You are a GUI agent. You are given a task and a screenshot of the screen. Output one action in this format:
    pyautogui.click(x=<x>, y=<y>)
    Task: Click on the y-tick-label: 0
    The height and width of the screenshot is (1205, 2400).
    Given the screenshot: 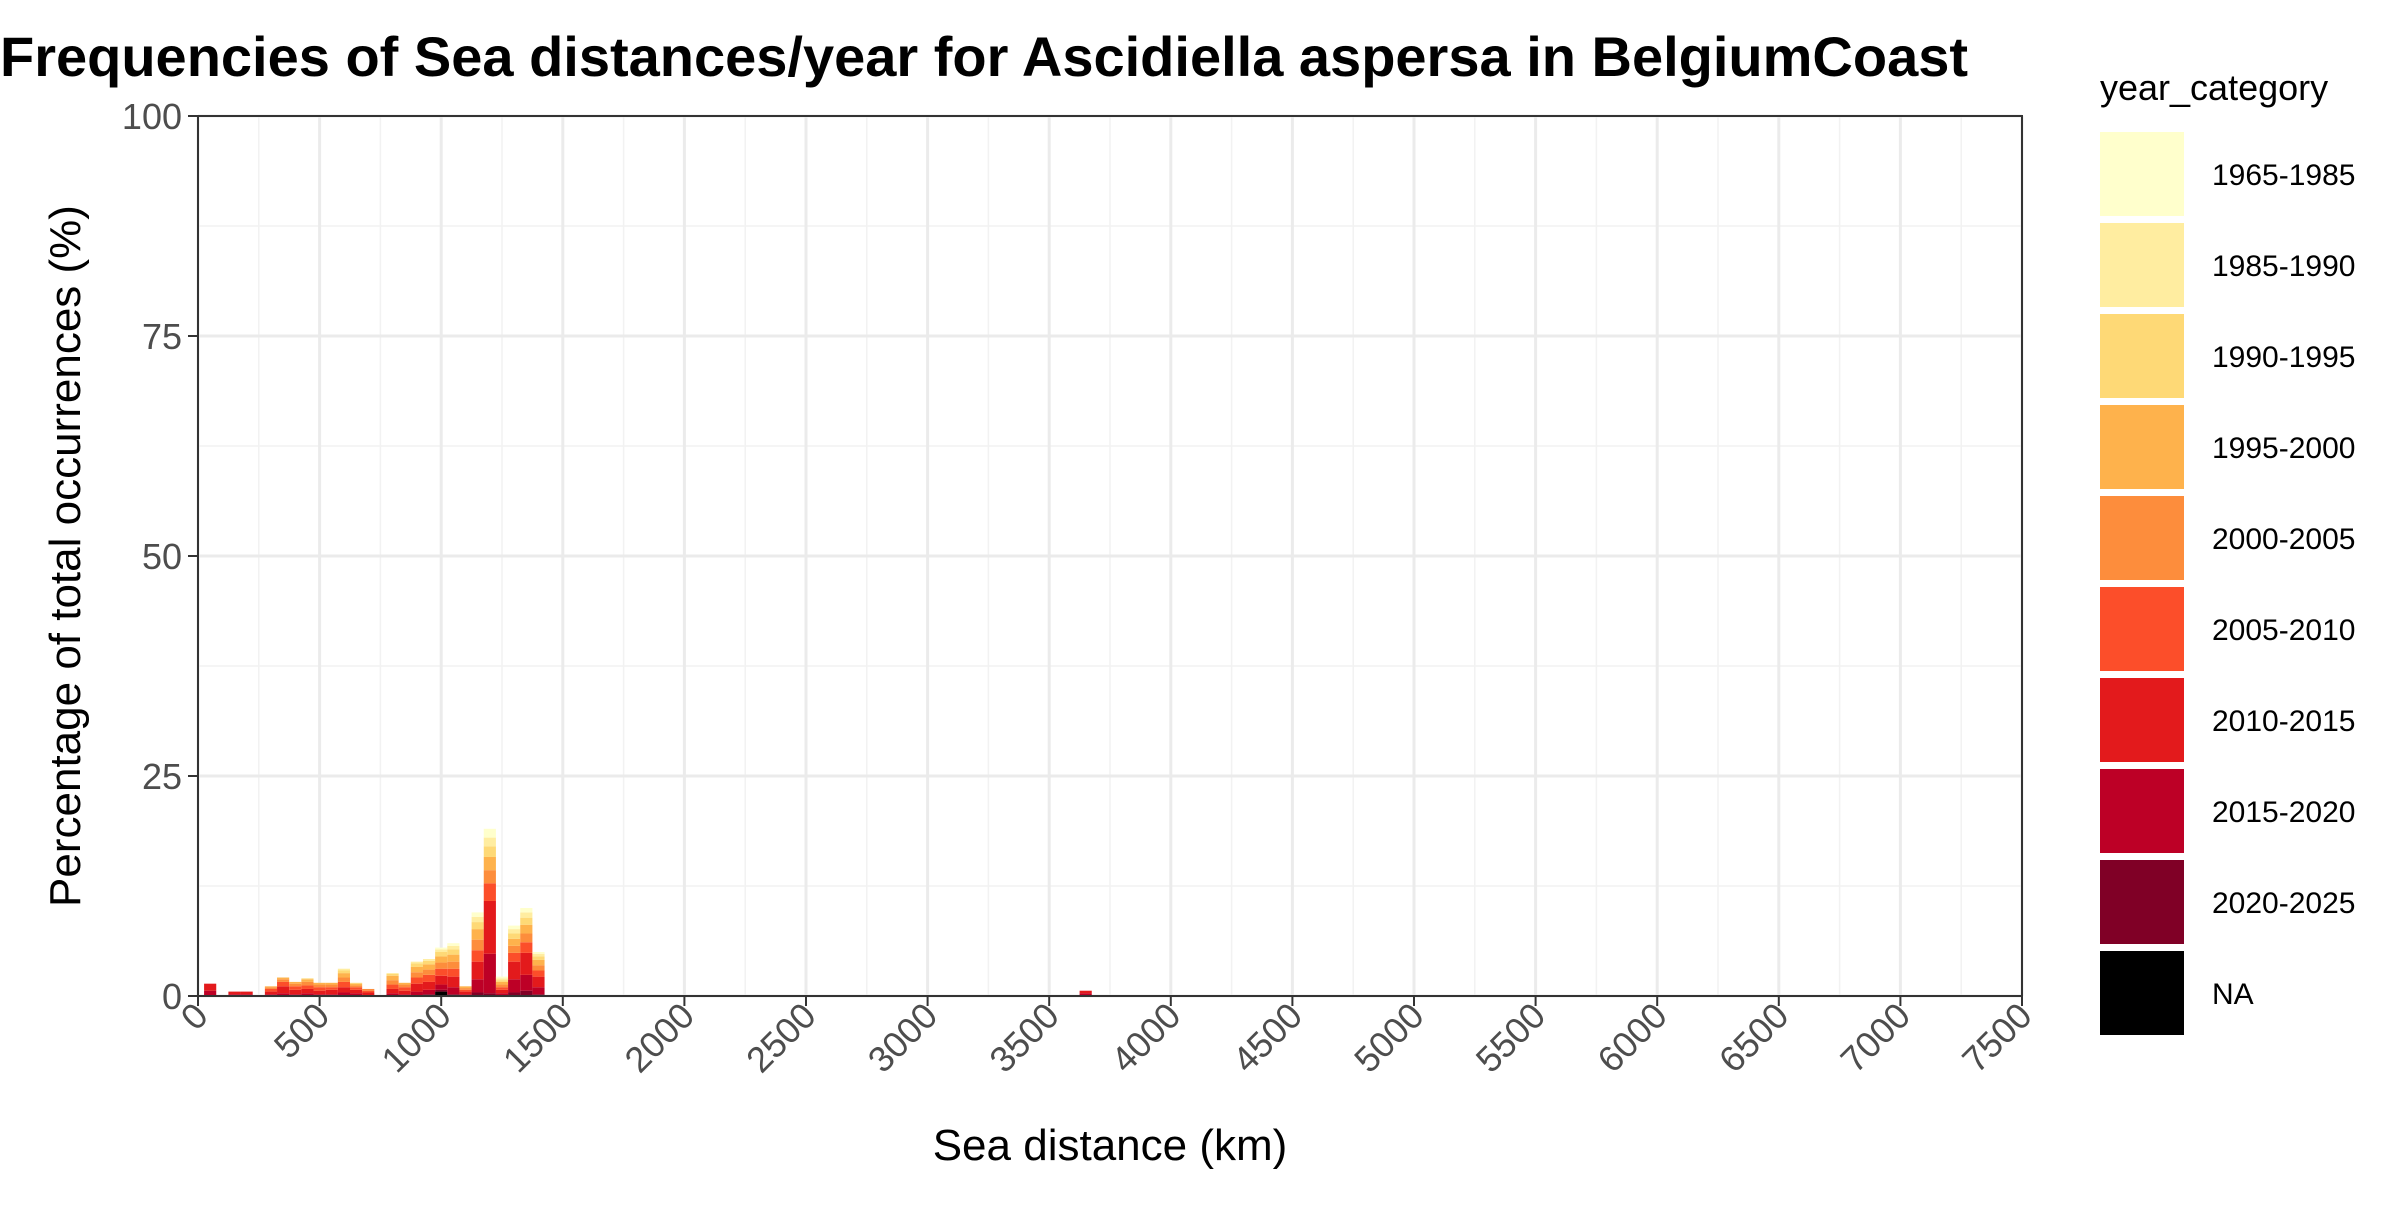 What is the action you would take?
    pyautogui.click(x=172, y=996)
    